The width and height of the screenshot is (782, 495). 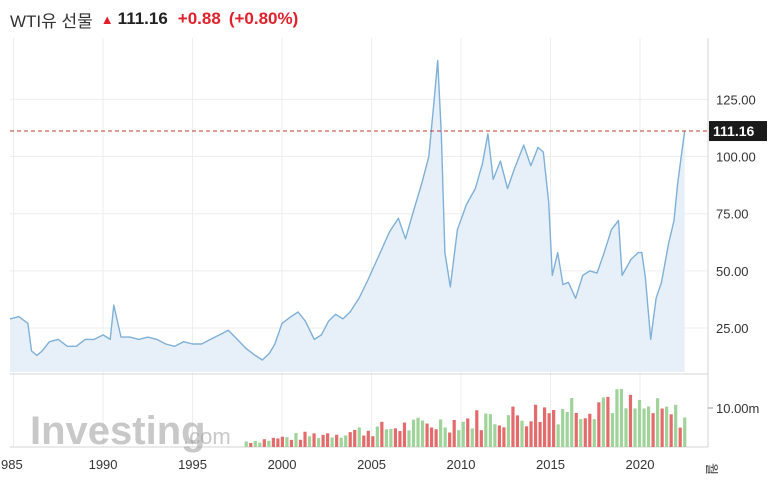 What do you see at coordinates (461, 464) in the screenshot?
I see `x-tick-label: 2010` at bounding box center [461, 464].